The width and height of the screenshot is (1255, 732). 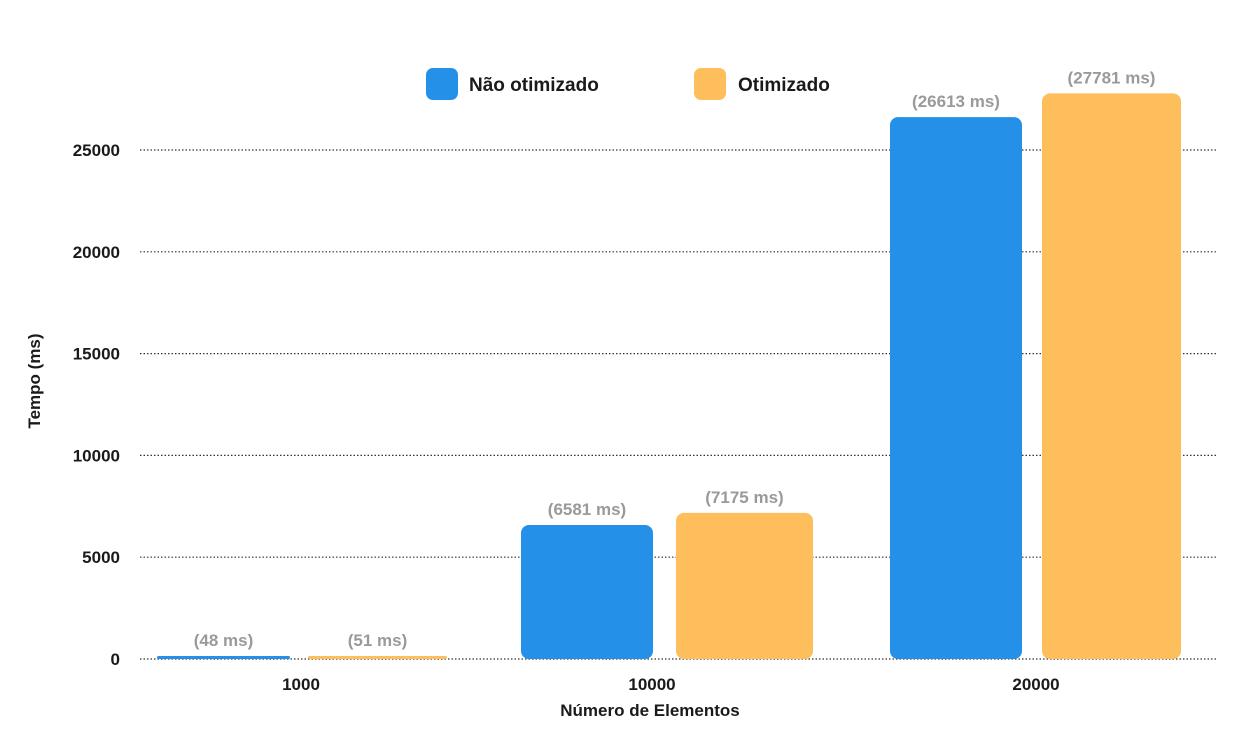 I want to click on y-tick-label: 10000, so click(x=96, y=455).